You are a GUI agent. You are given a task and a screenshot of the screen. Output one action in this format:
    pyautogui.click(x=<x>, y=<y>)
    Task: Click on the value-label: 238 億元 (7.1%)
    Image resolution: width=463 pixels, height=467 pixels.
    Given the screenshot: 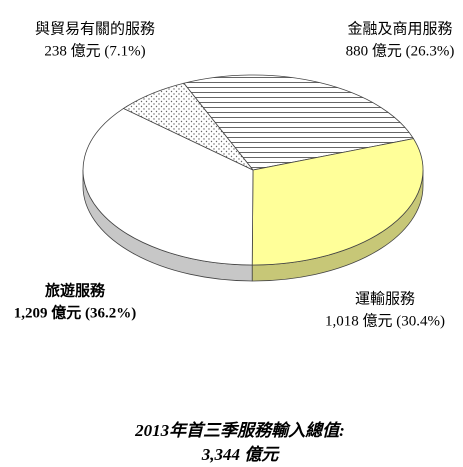 What is the action you would take?
    pyautogui.click(x=94, y=50)
    